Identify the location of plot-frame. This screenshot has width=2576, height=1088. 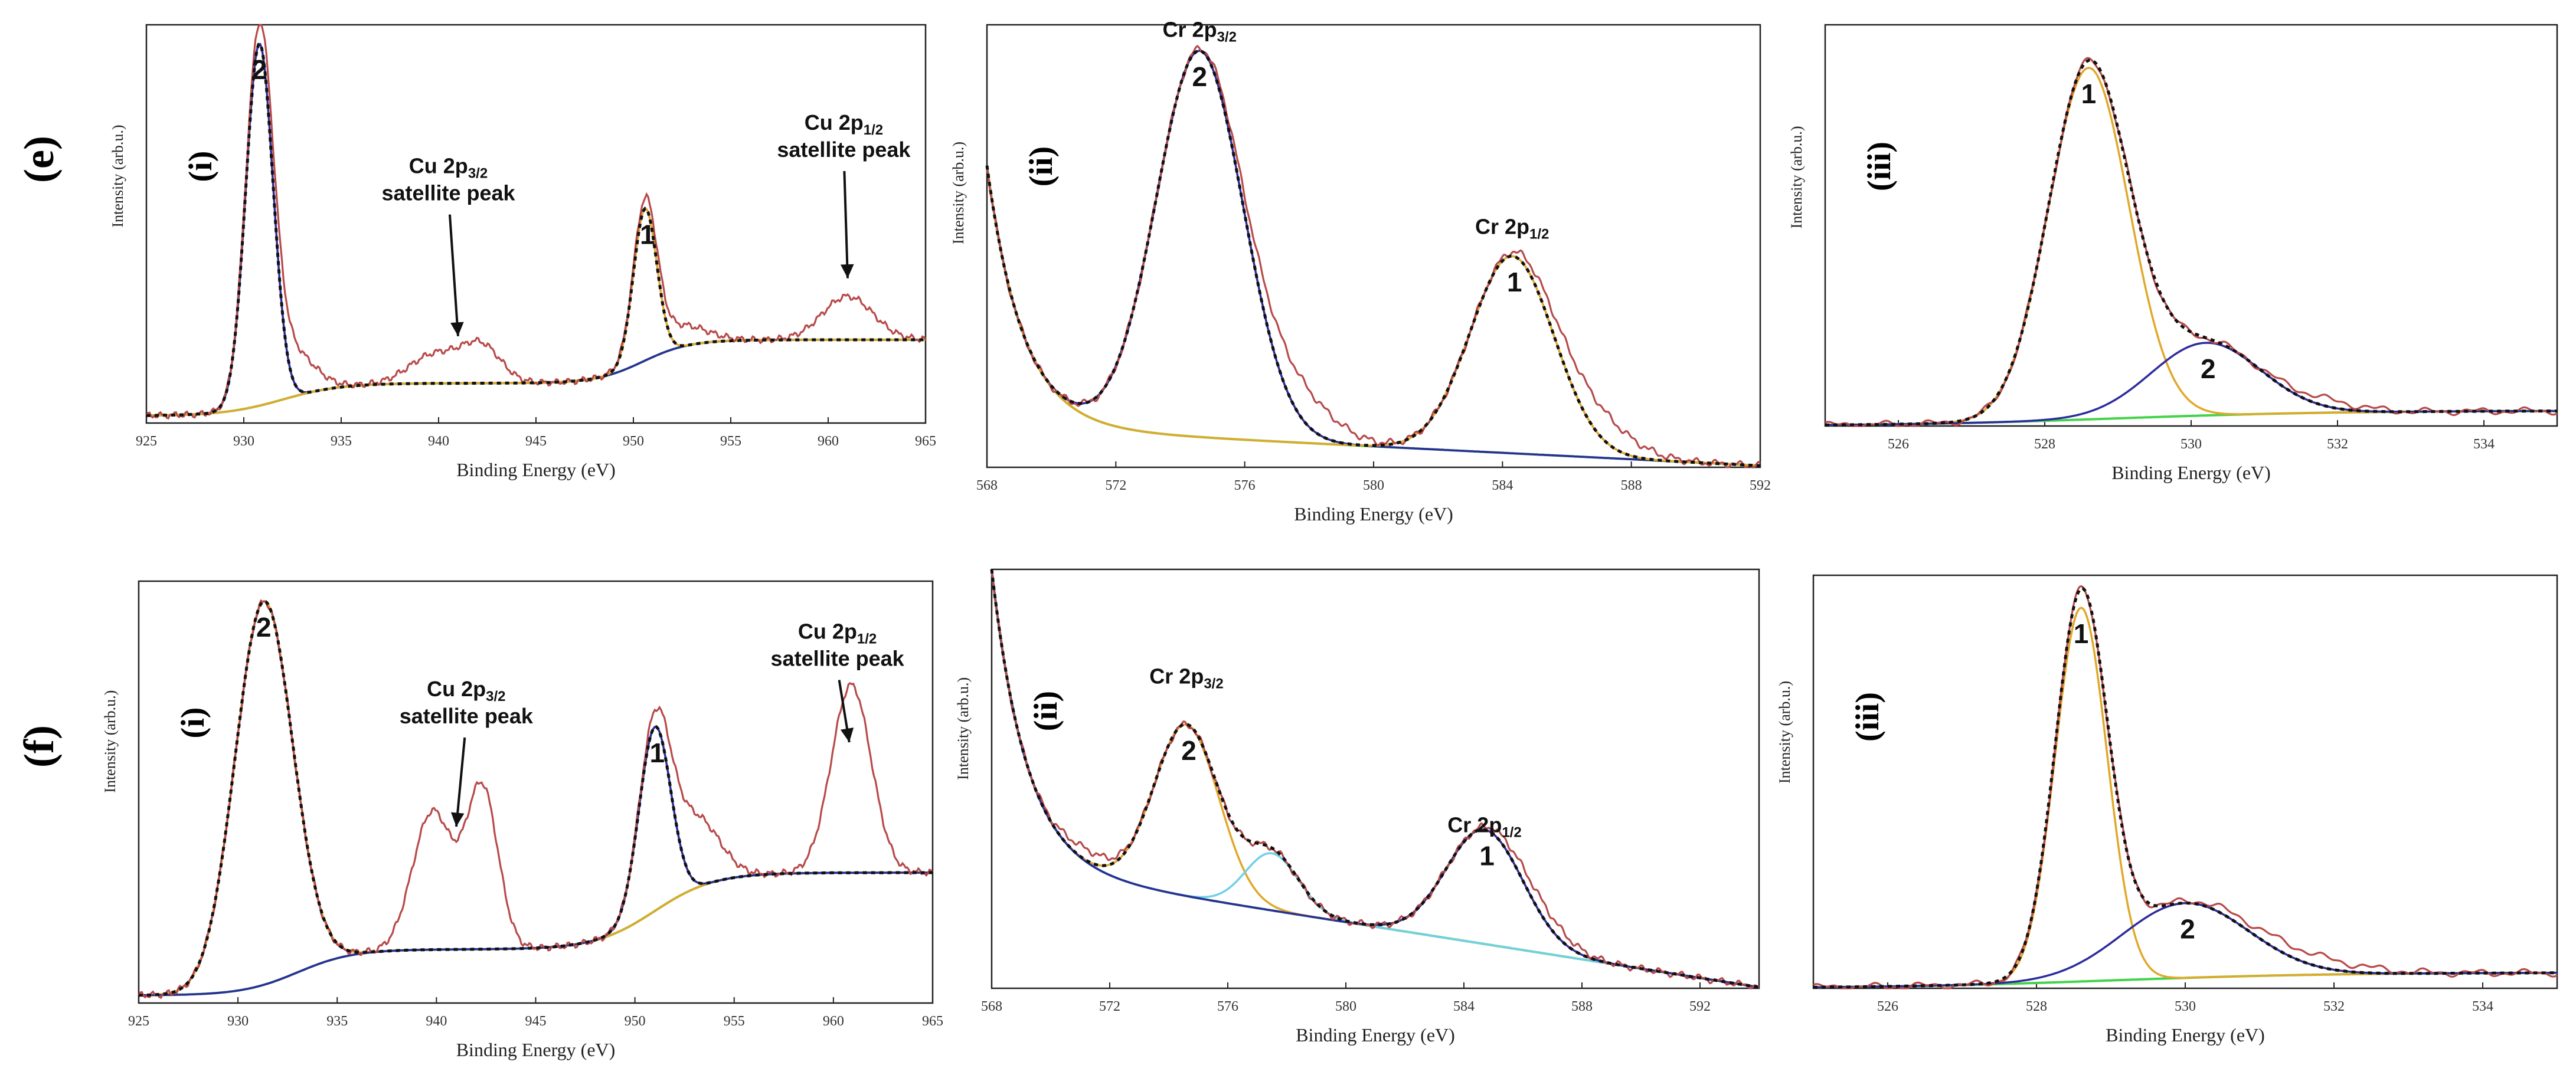
(2191, 225).